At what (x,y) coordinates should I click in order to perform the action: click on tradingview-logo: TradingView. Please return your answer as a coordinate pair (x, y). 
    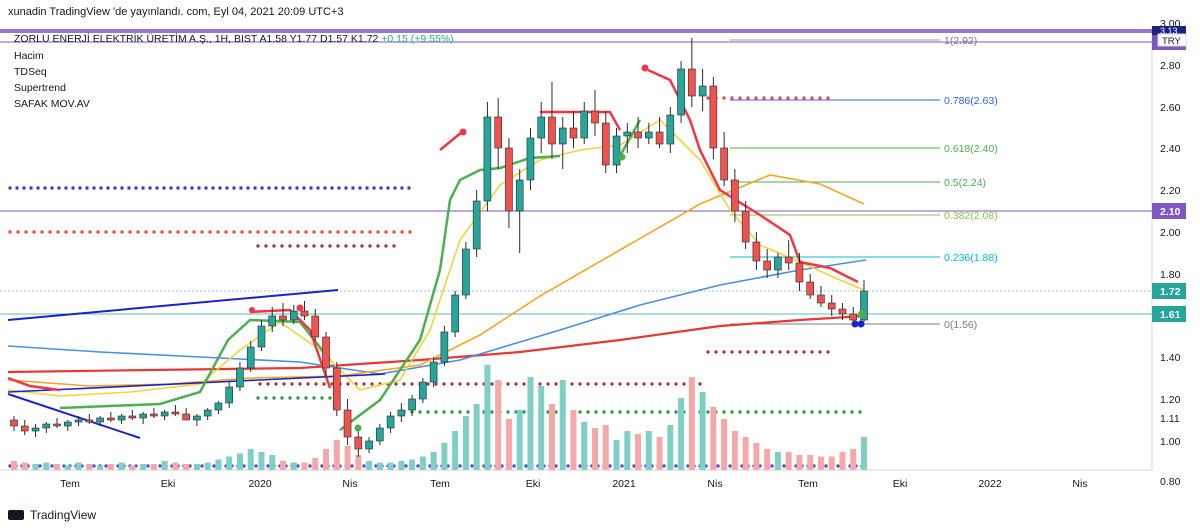
    Looking at the image, I should click on (52, 515).